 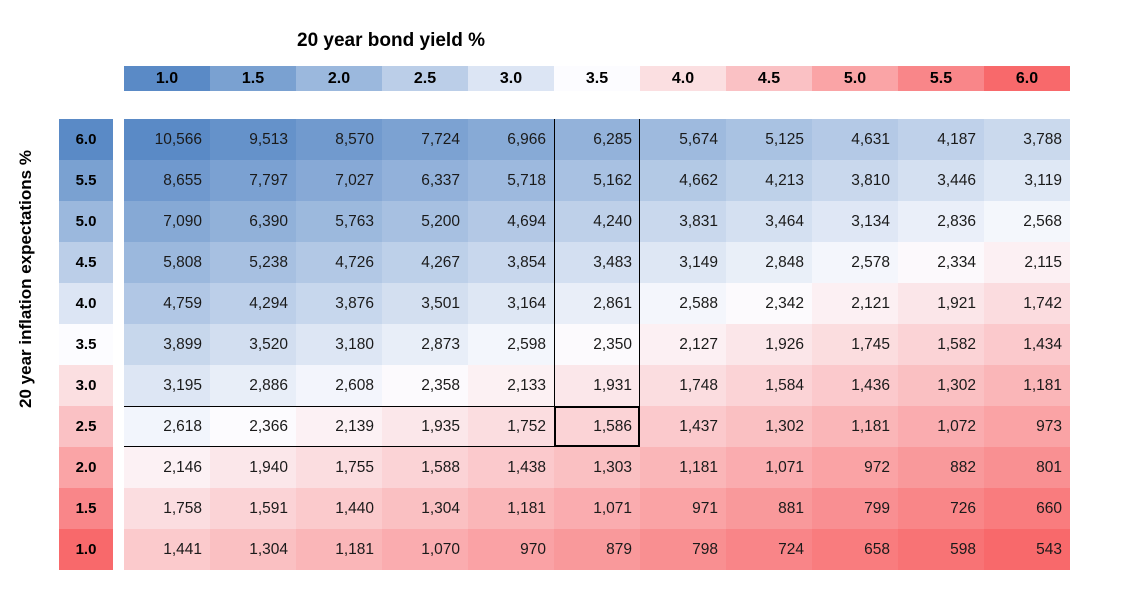 I want to click on heatmap-cell: 2,342, so click(x=769, y=303).